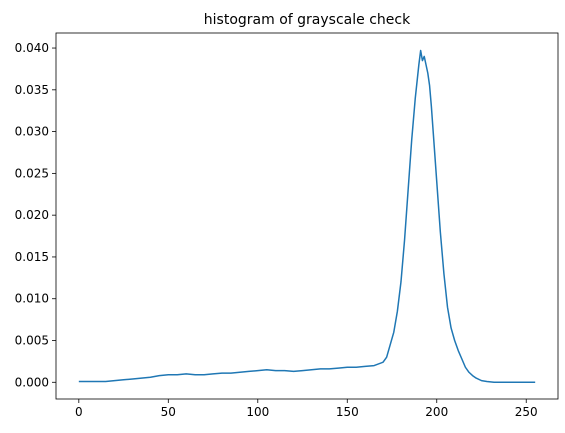  I want to click on y-tick-label: 0.025, so click(32, 173).